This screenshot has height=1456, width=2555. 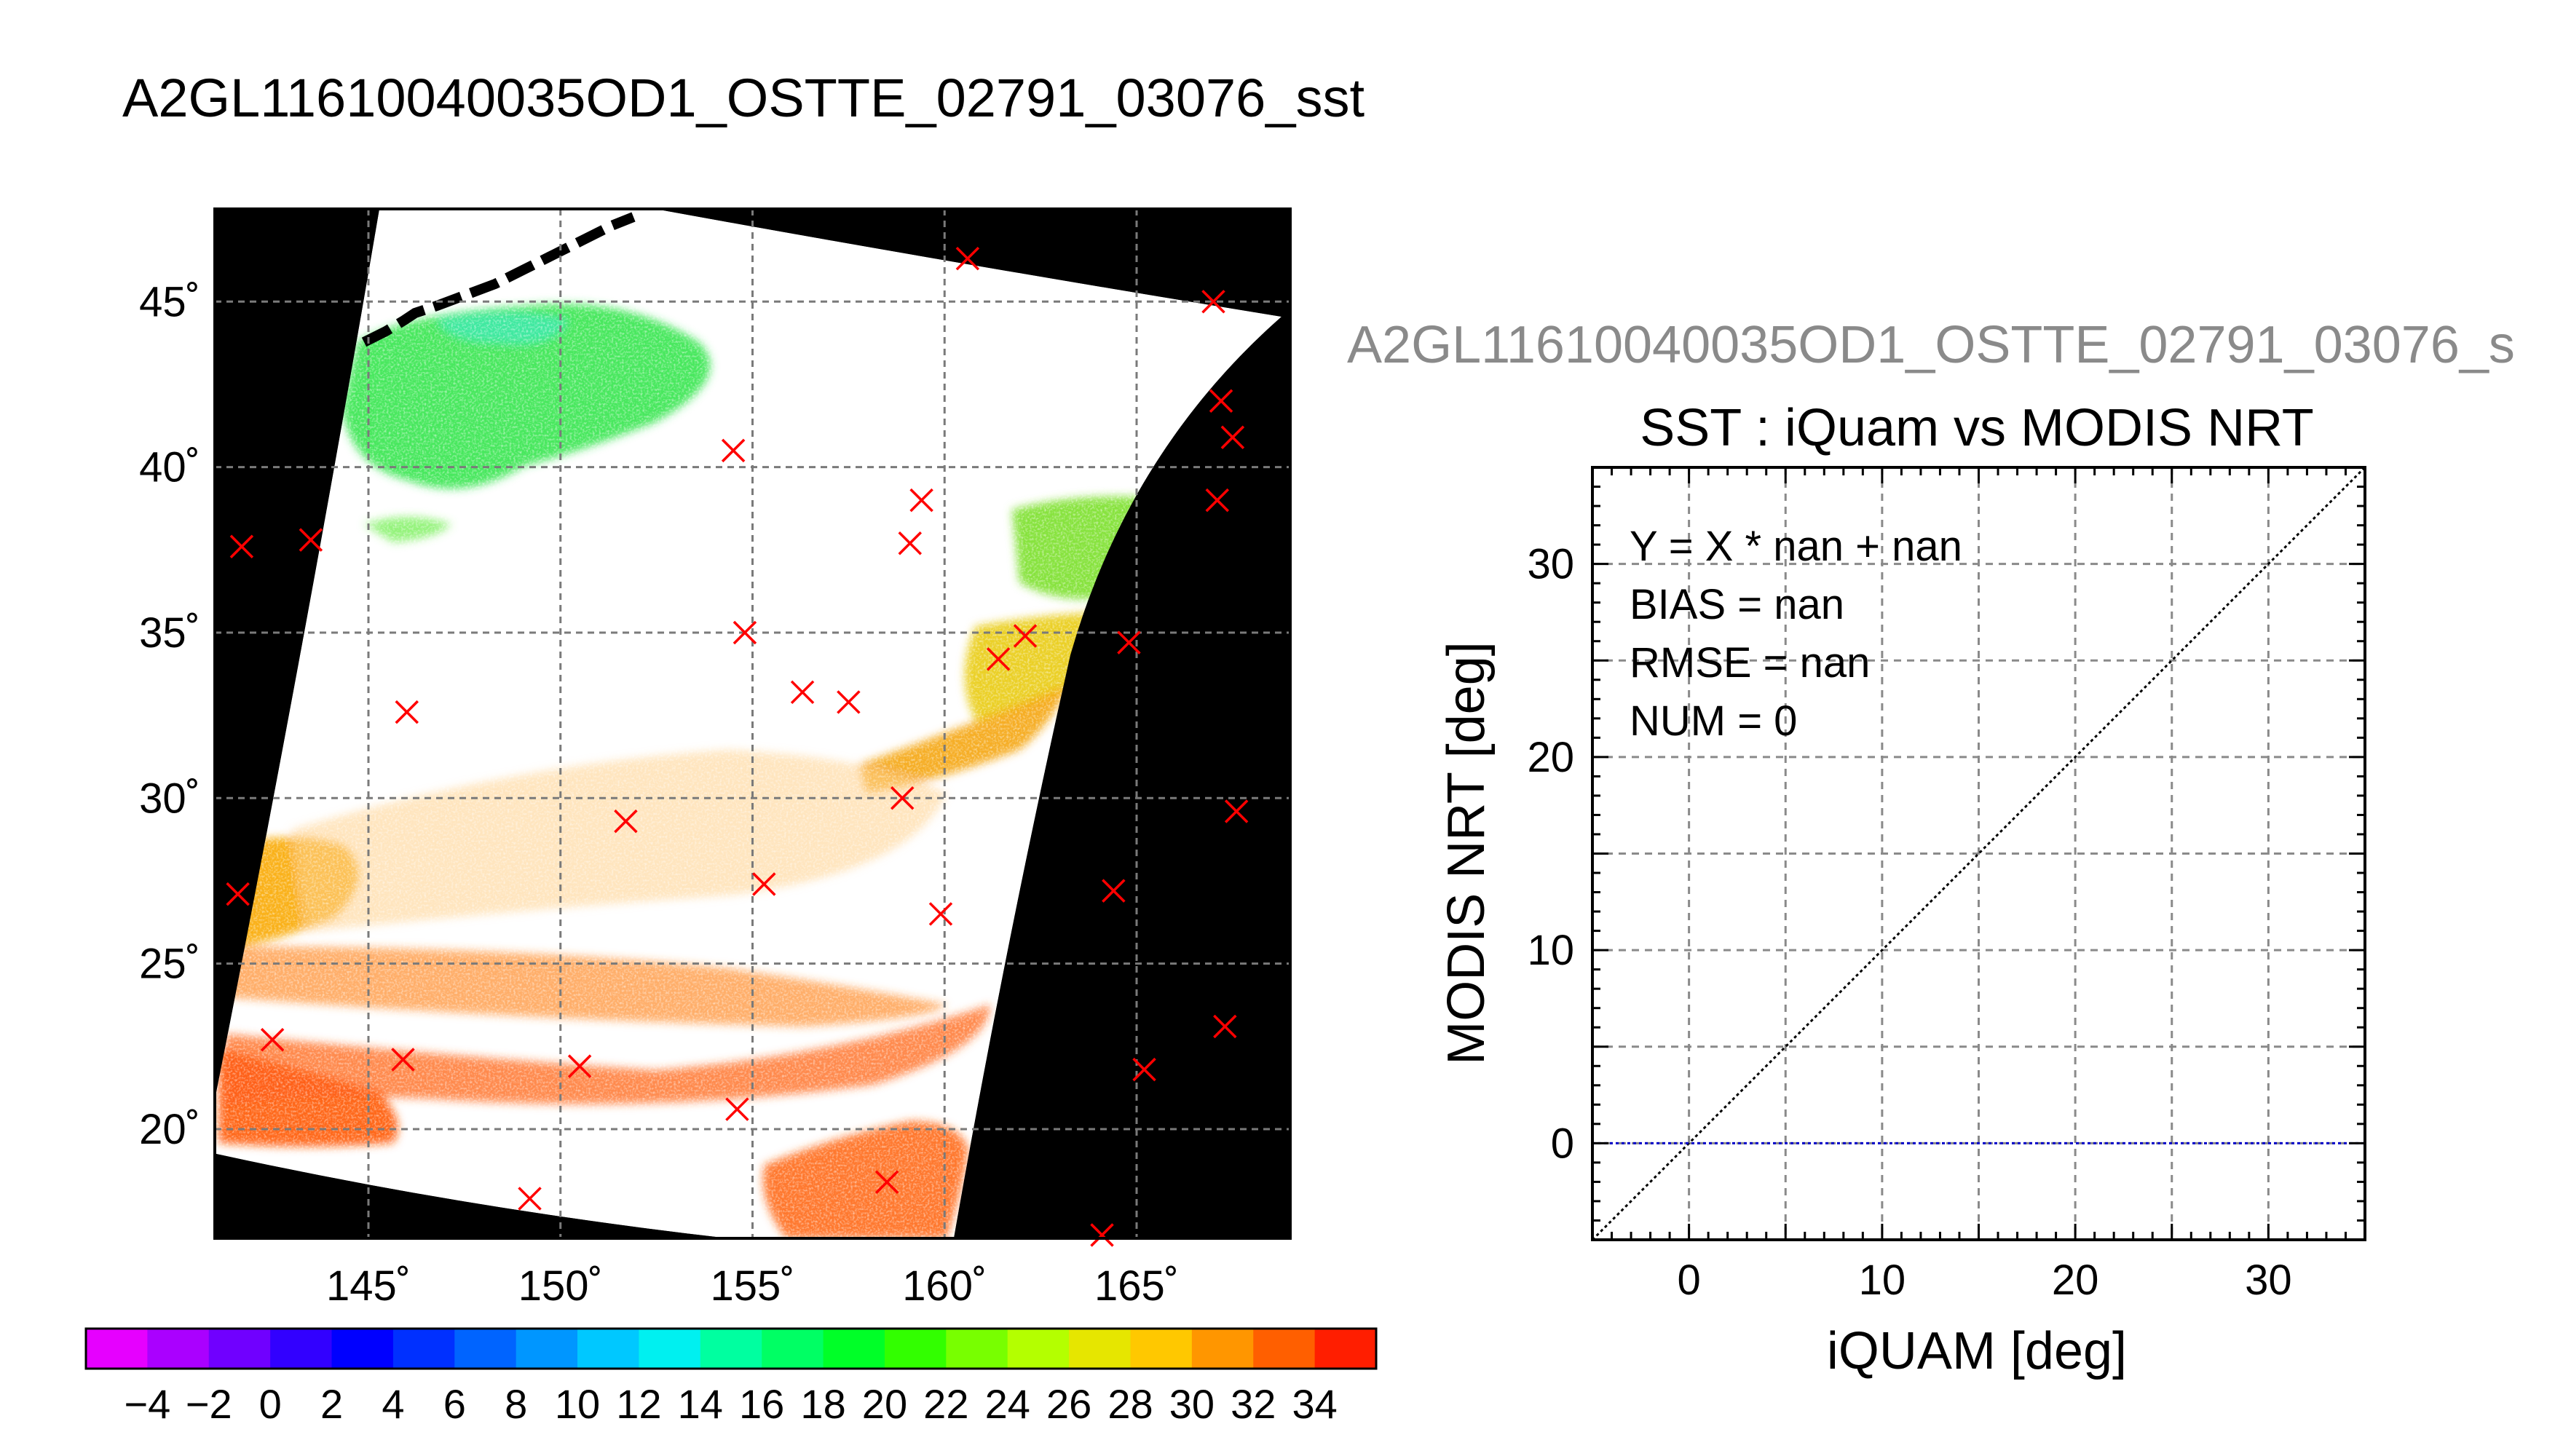 What do you see at coordinates (270, 1404) in the screenshot?
I see `colorbar-tick-label: 0` at bounding box center [270, 1404].